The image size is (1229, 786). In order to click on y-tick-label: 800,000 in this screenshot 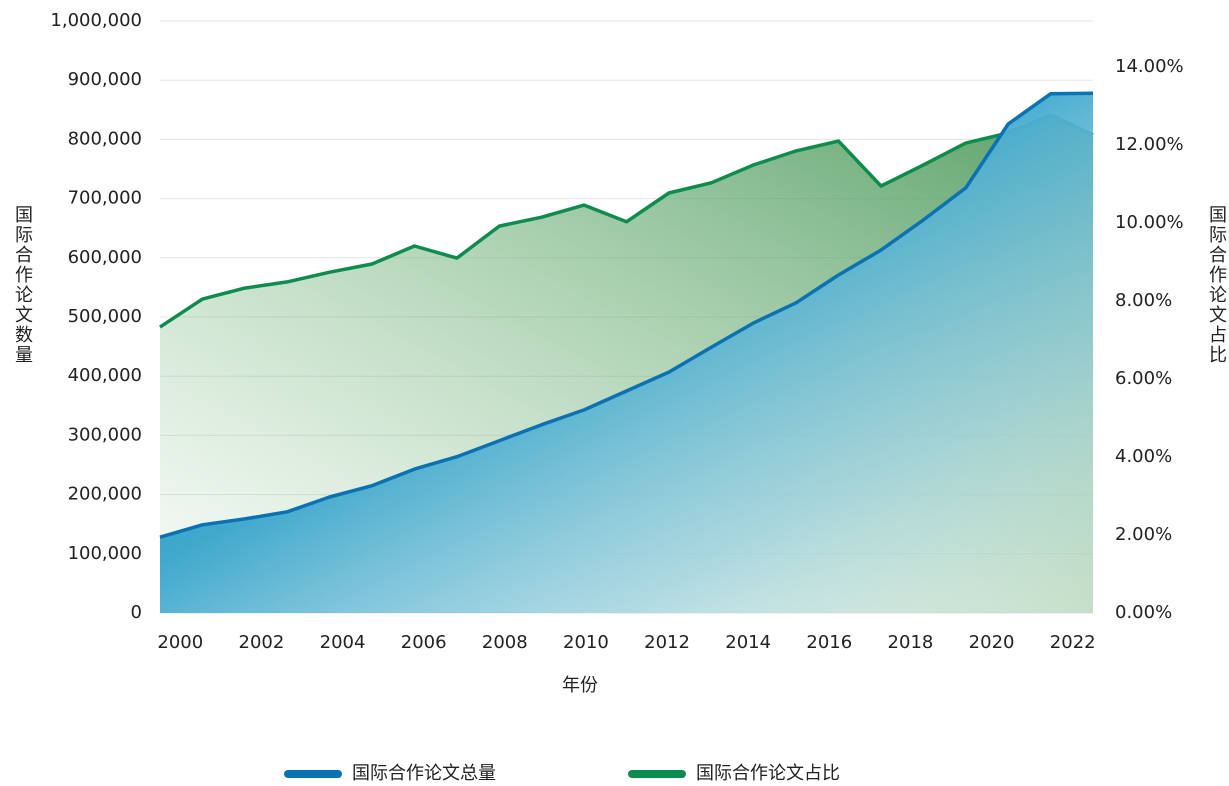, I will do `click(105, 138)`.